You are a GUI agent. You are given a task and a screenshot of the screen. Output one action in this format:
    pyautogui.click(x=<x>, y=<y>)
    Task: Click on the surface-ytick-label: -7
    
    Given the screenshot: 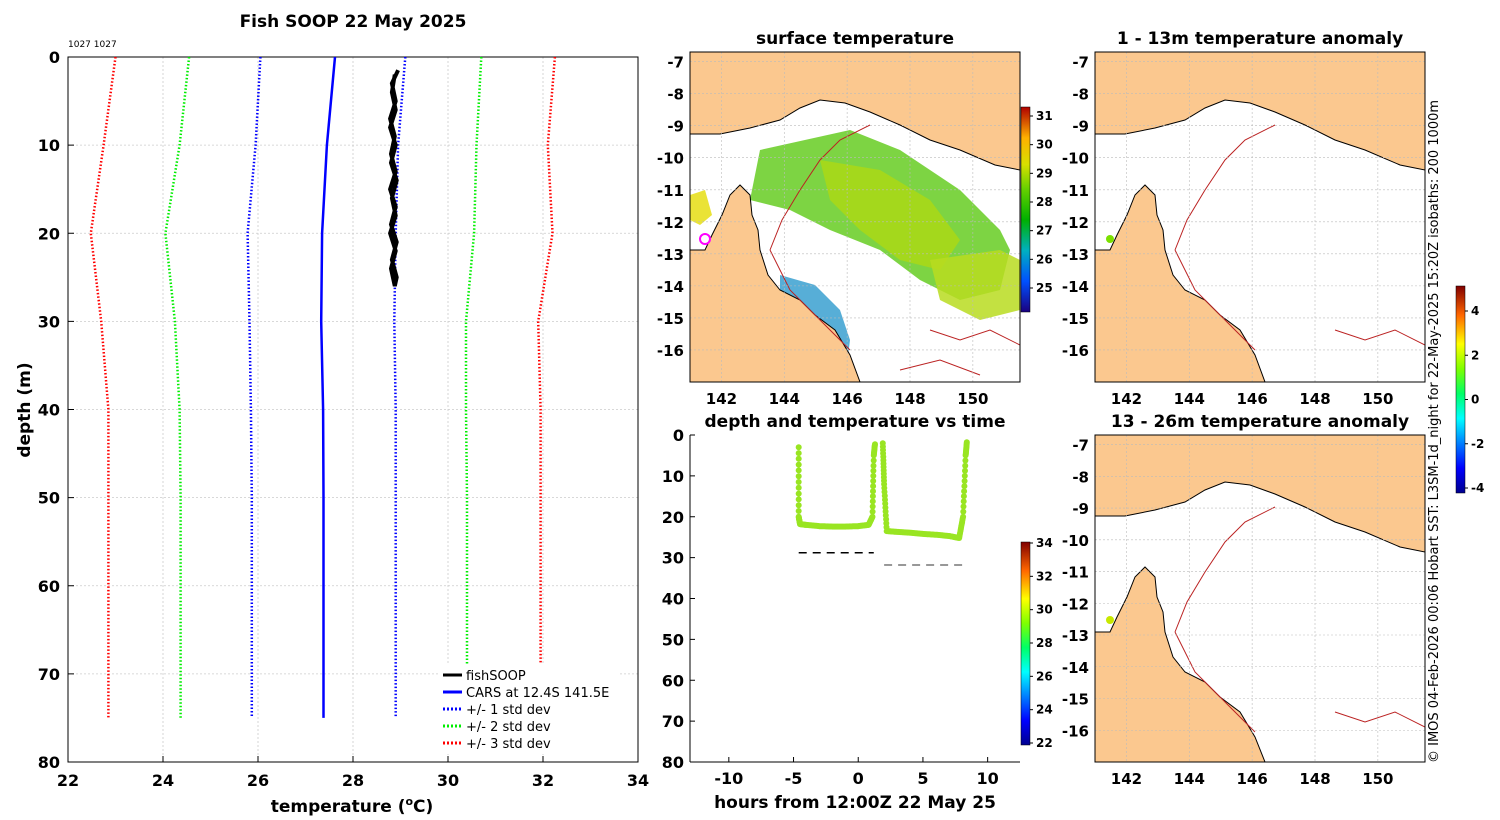 What is the action you would take?
    pyautogui.click(x=675, y=63)
    